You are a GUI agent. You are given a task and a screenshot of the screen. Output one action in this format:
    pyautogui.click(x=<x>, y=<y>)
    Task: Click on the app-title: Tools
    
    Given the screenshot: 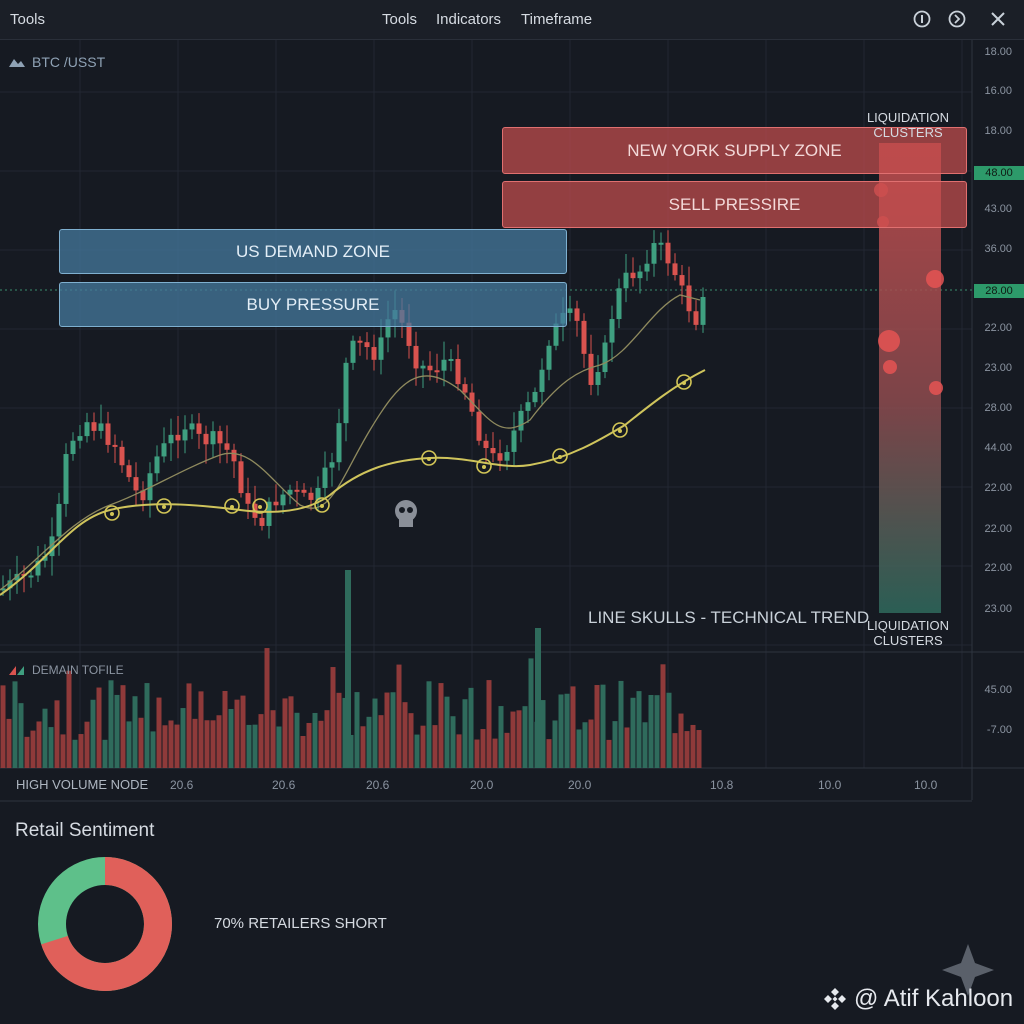 What is the action you would take?
    pyautogui.click(x=28, y=19)
    